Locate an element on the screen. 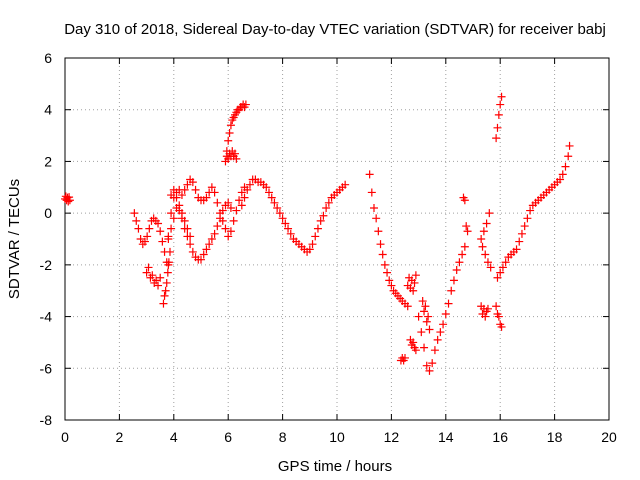 Image resolution: width=640 pixels, height=480 pixels. series-cluster-12.7 is located at coordinates (411, 283).